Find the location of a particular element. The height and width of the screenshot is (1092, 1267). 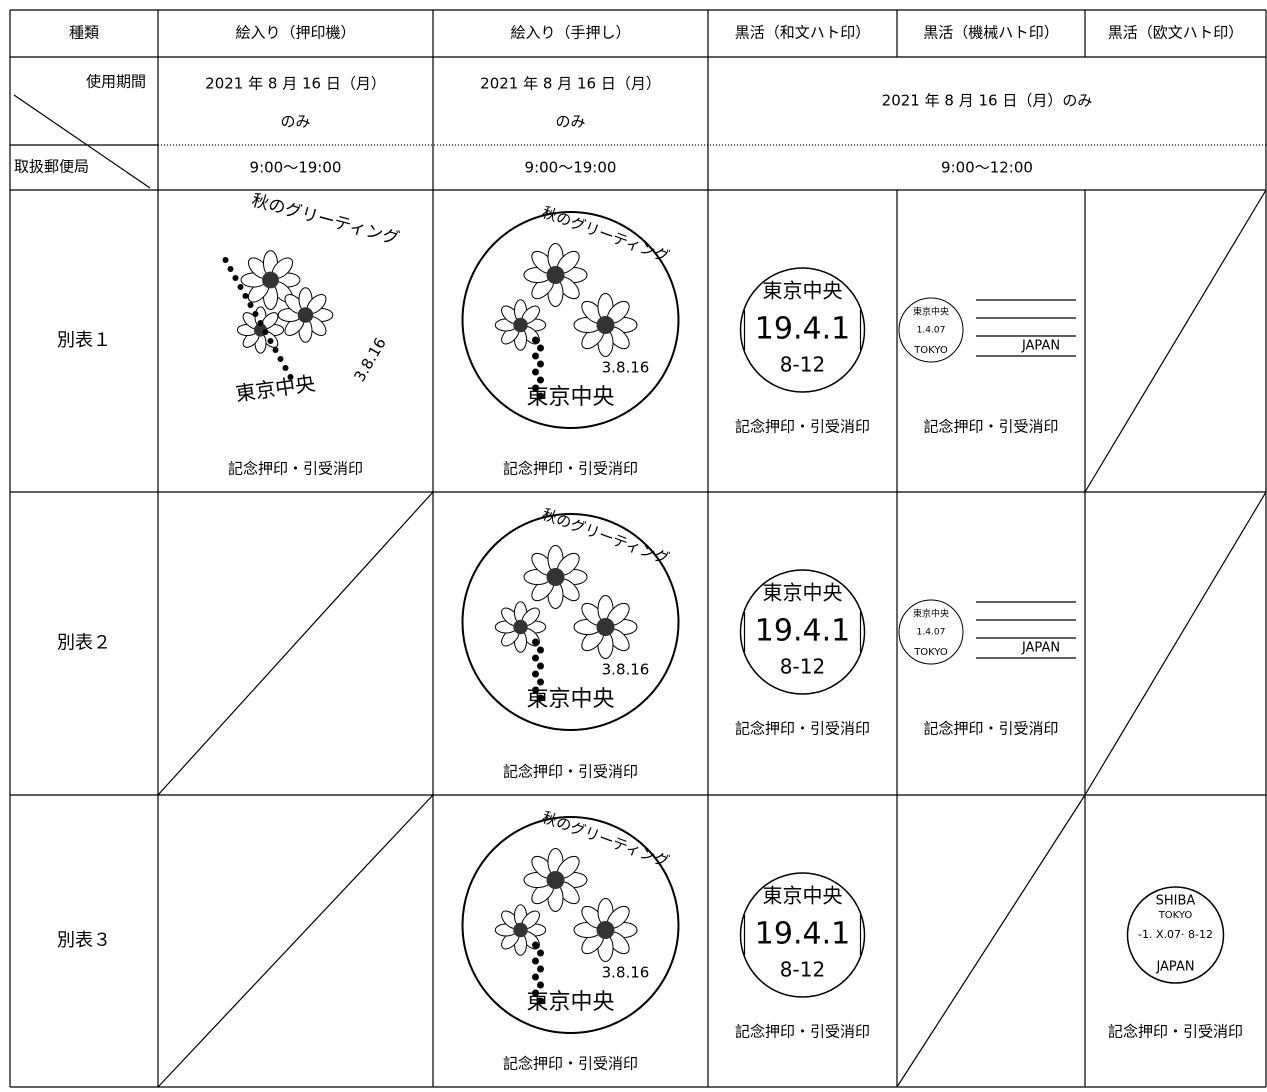

header-text: 黒活（機械ハト印） is located at coordinates (990, 33).